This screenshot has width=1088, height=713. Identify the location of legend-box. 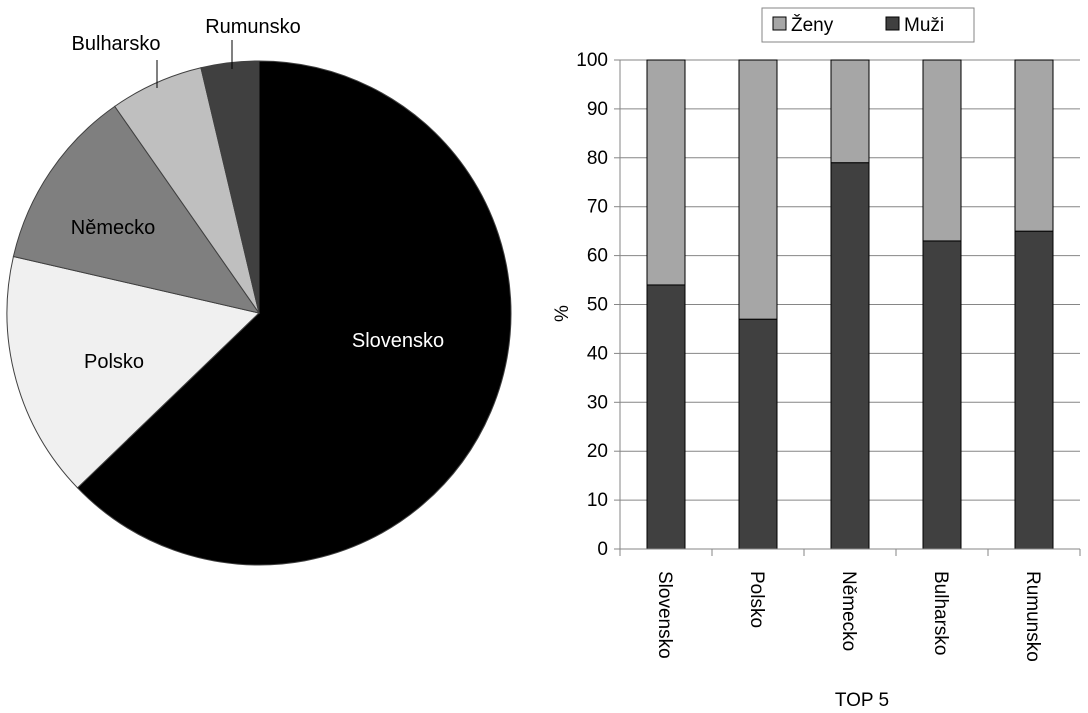
(868, 25).